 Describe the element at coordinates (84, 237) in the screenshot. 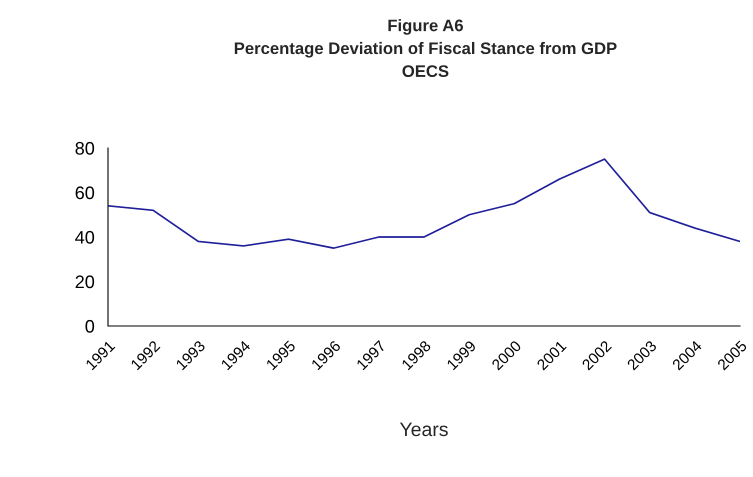

I see `y-tick-label: 40` at that location.